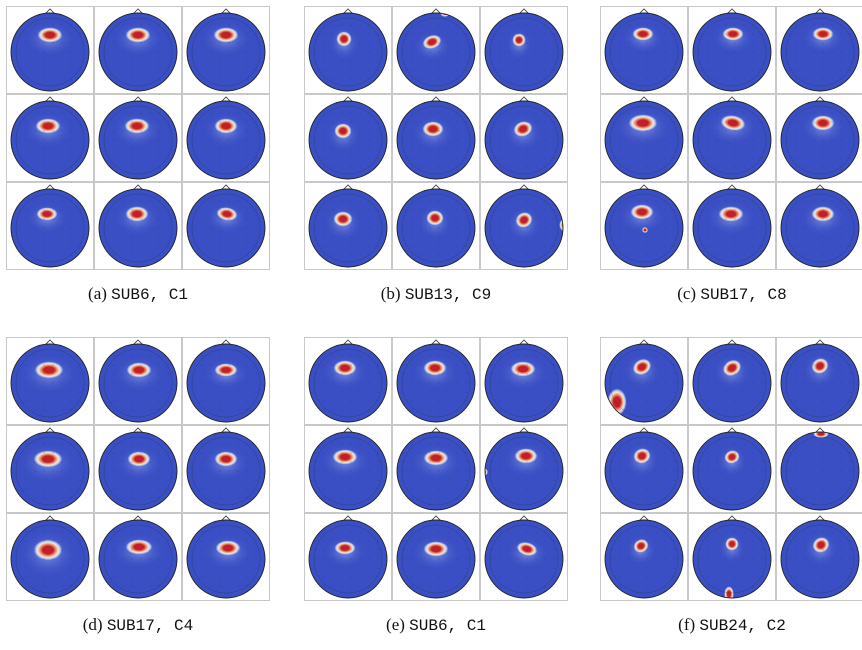 This screenshot has height=650, width=862. I want to click on panel-a: (a) SUB6, C1, so click(138, 156).